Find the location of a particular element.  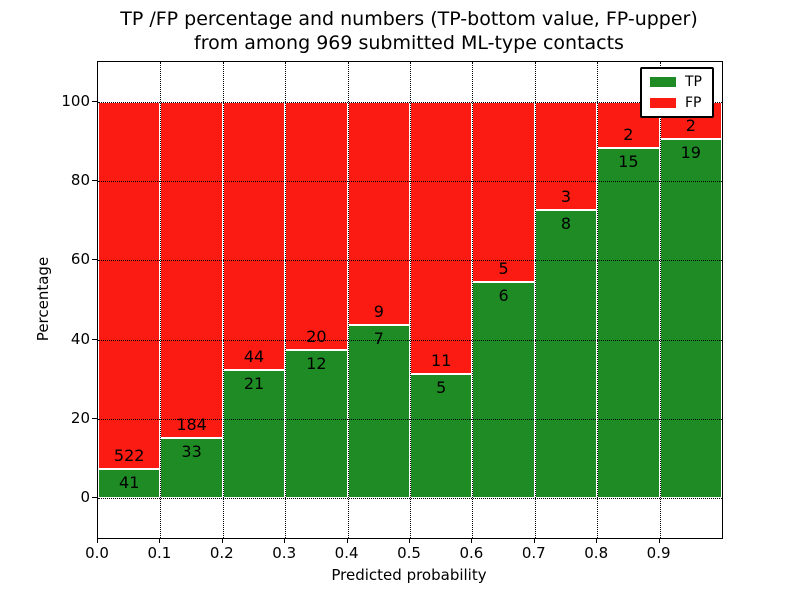

x-axis-label: Predicted probability is located at coordinates (409, 575).